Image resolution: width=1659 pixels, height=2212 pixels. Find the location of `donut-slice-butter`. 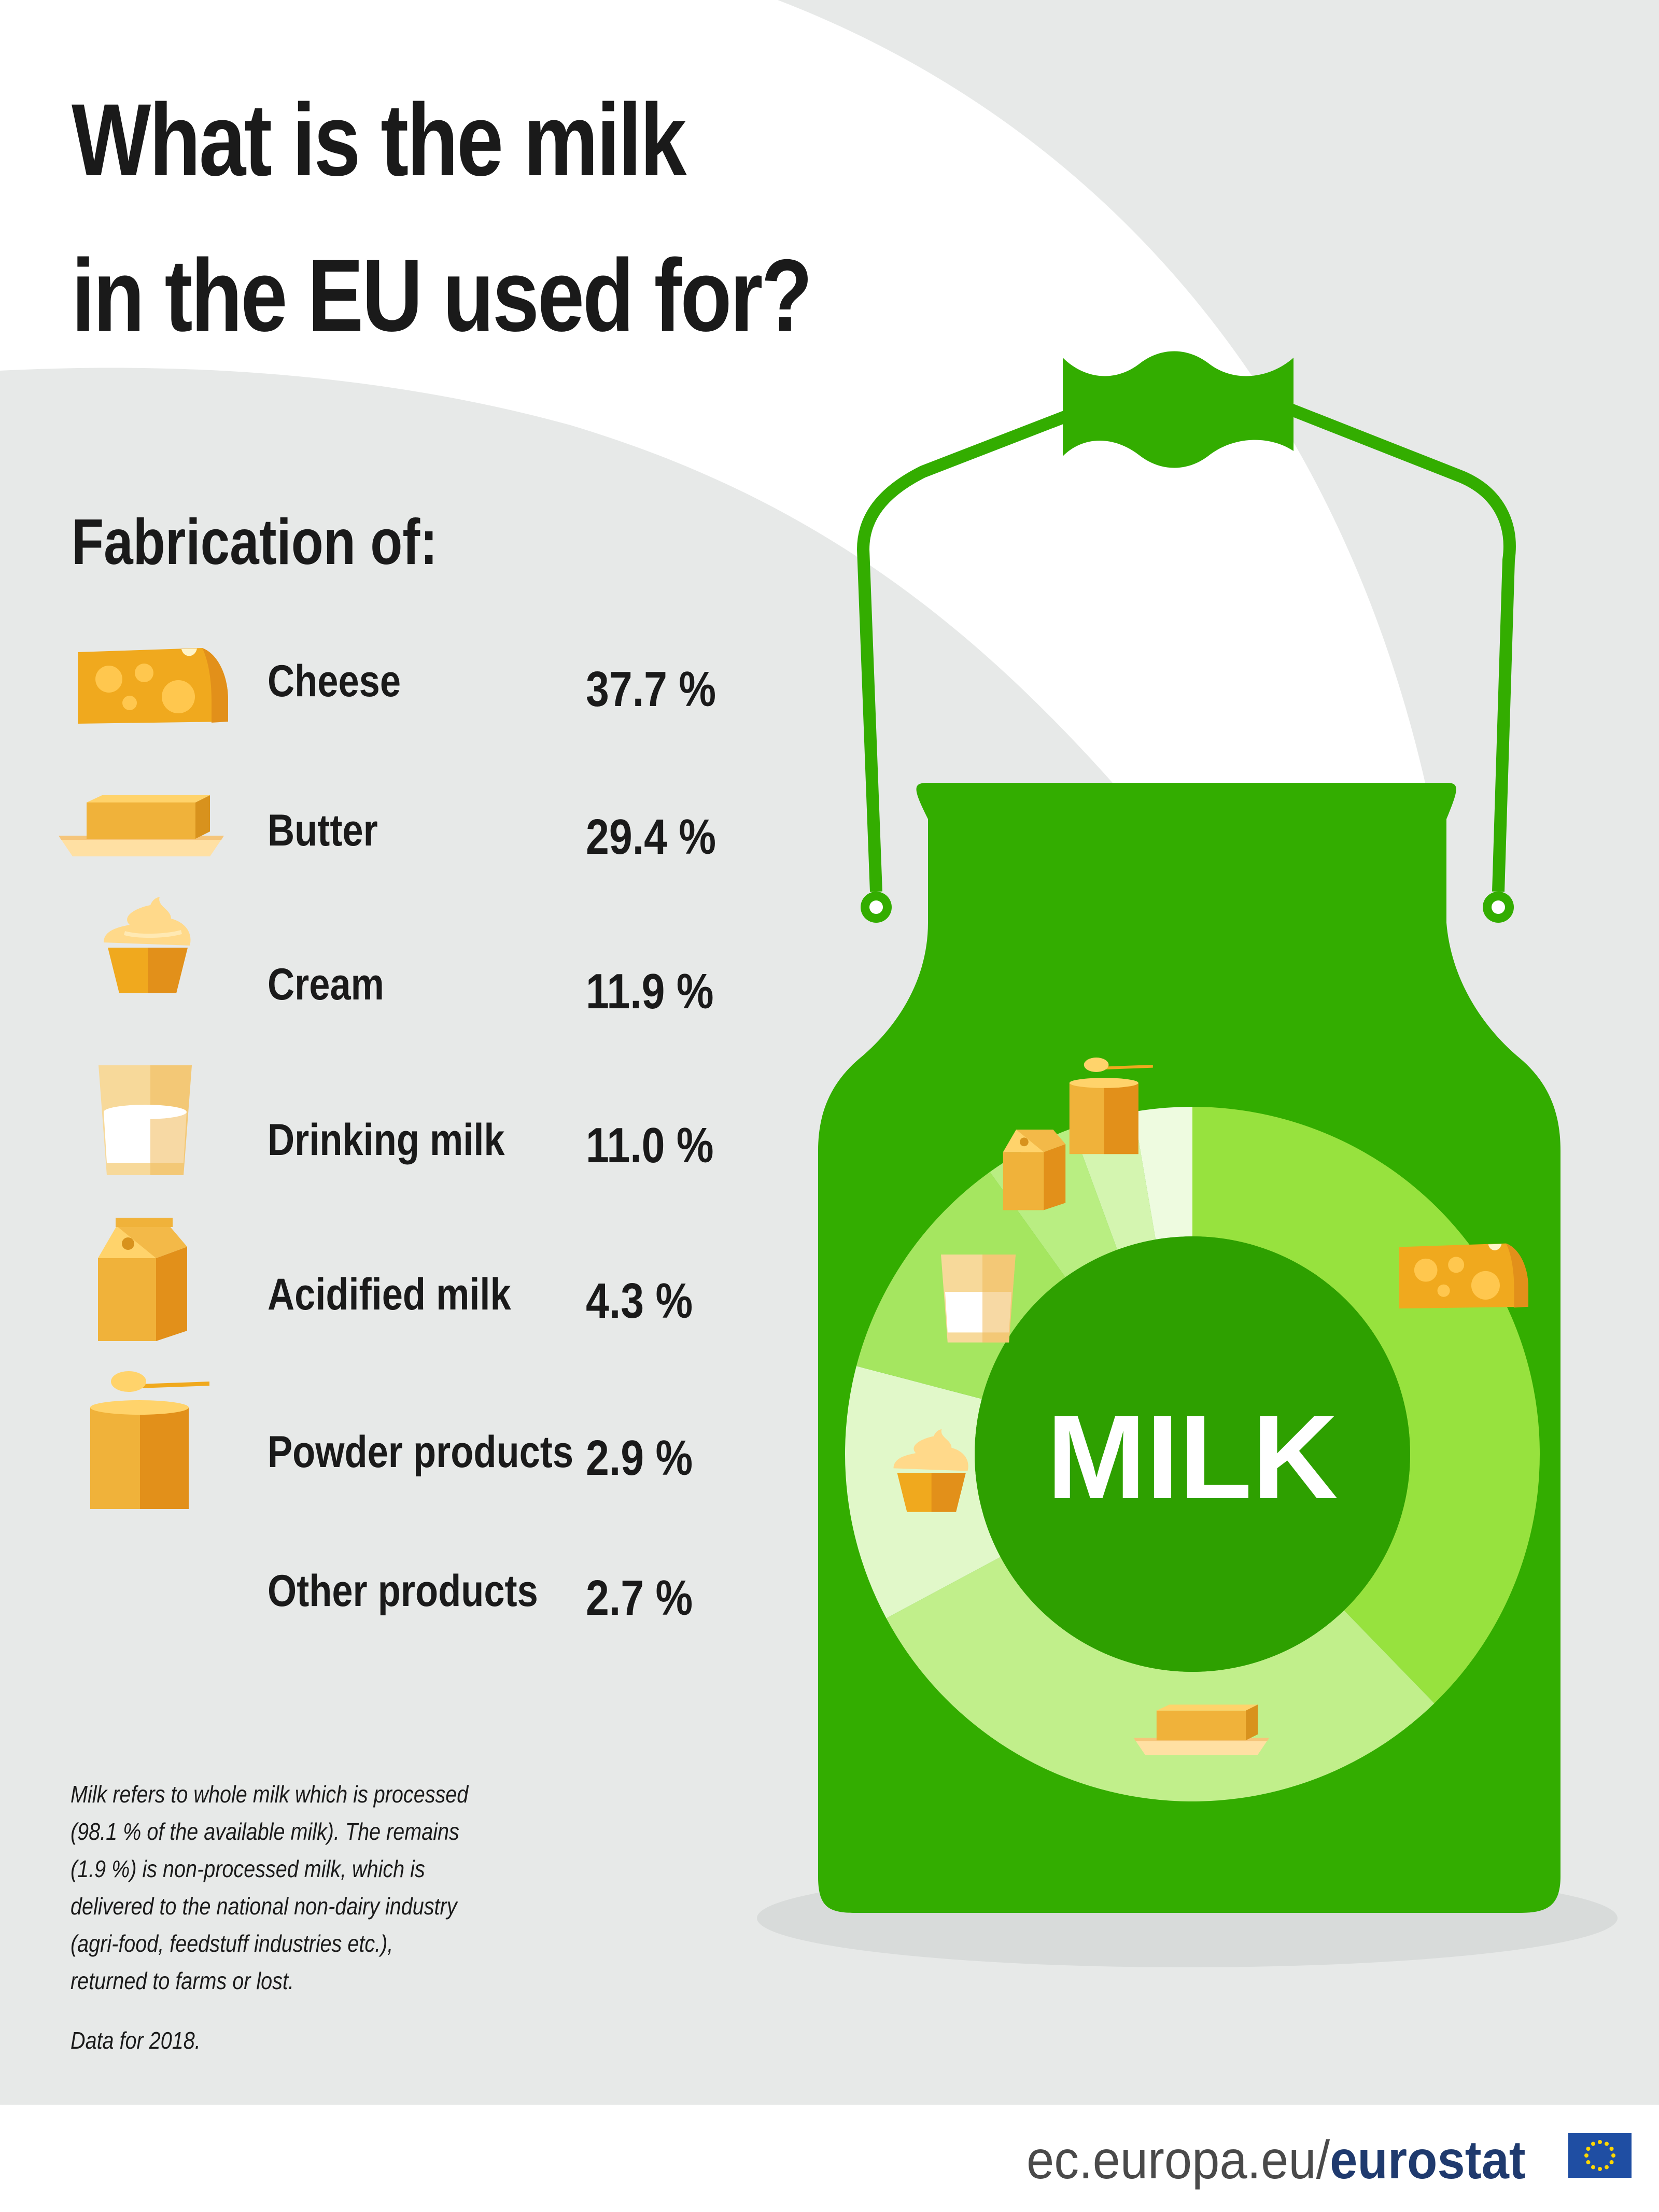

donut-slice-butter is located at coordinates (1160, 1679).